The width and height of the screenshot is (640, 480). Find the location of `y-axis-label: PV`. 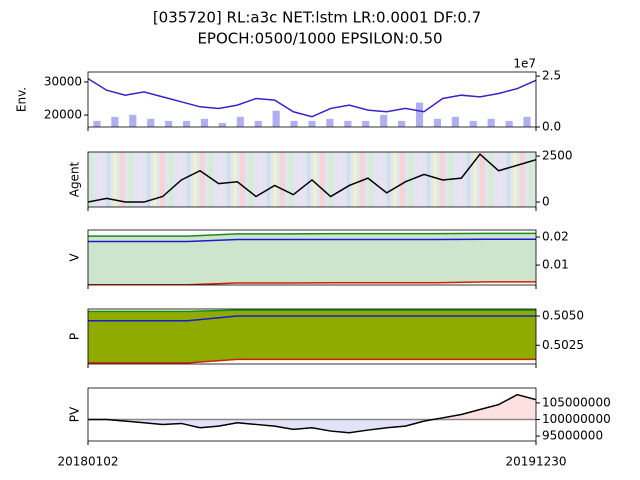

y-axis-label: PV is located at coordinates (75, 414).